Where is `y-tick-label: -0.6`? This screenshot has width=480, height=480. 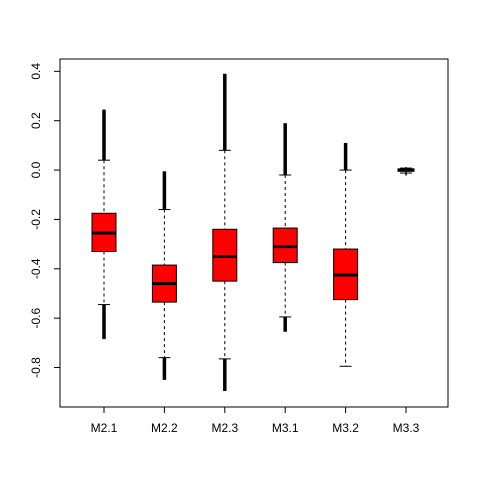
y-tick-label: -0.6 is located at coordinates (36, 317).